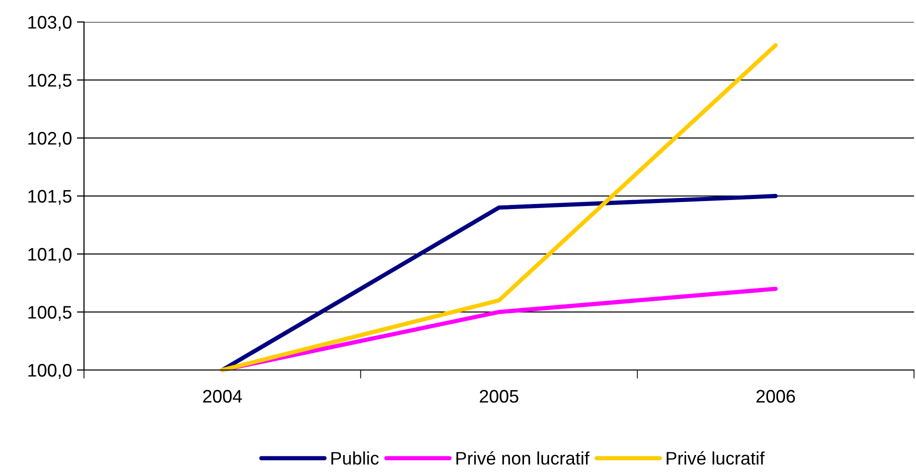 This screenshot has width=916, height=475. Describe the element at coordinates (50, 371) in the screenshot. I see `y-tick-label: 100,0` at that location.